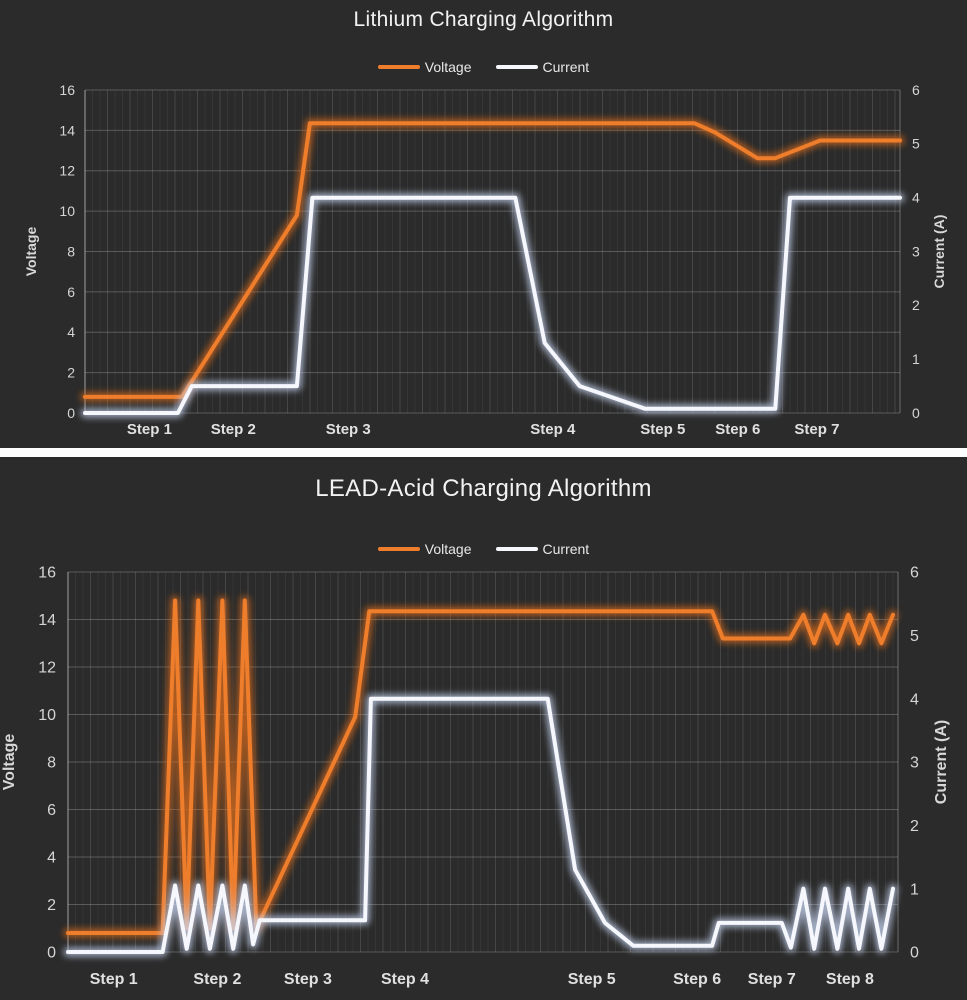 The width and height of the screenshot is (967, 1000). I want to click on lithium-legend: Voltage Current, so click(483, 67).